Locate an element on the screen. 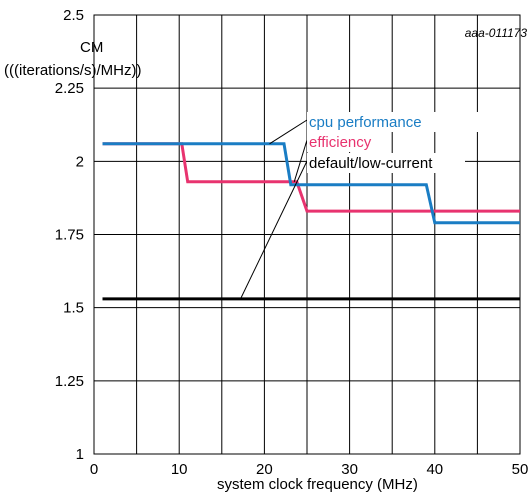 This screenshot has width=531, height=497. y-tick-label: 2.25 is located at coordinates (69, 88).